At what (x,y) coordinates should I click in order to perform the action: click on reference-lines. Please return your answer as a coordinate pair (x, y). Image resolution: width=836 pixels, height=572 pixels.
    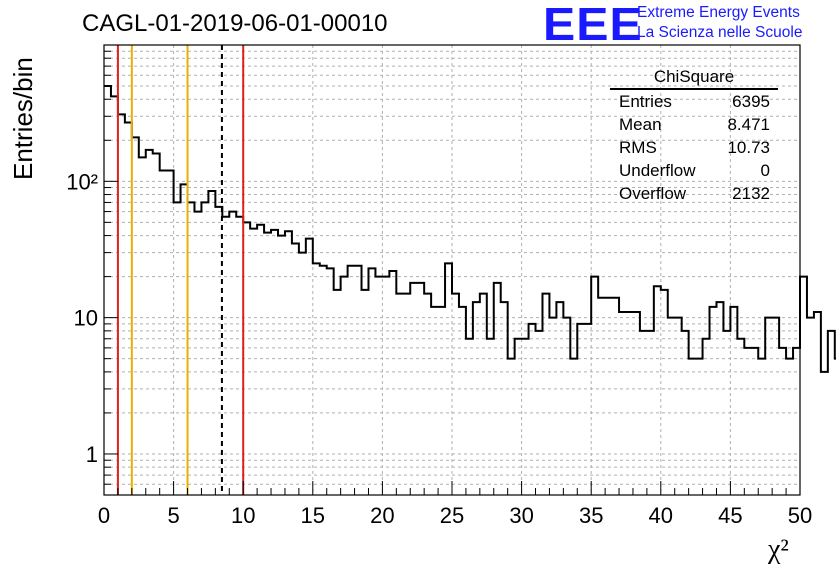
    Looking at the image, I should click on (180, 270).